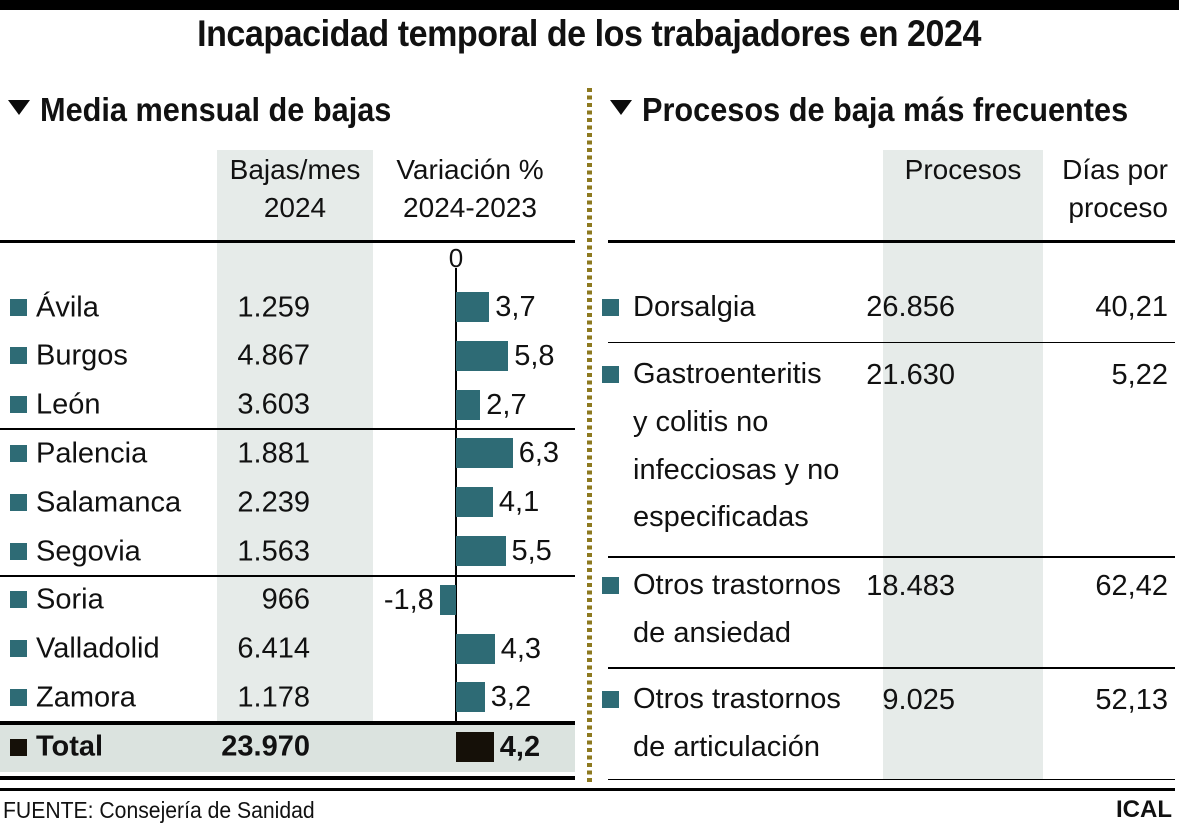  Describe the element at coordinates (287, 241) in the screenshot. I see `left-header-rule` at that location.